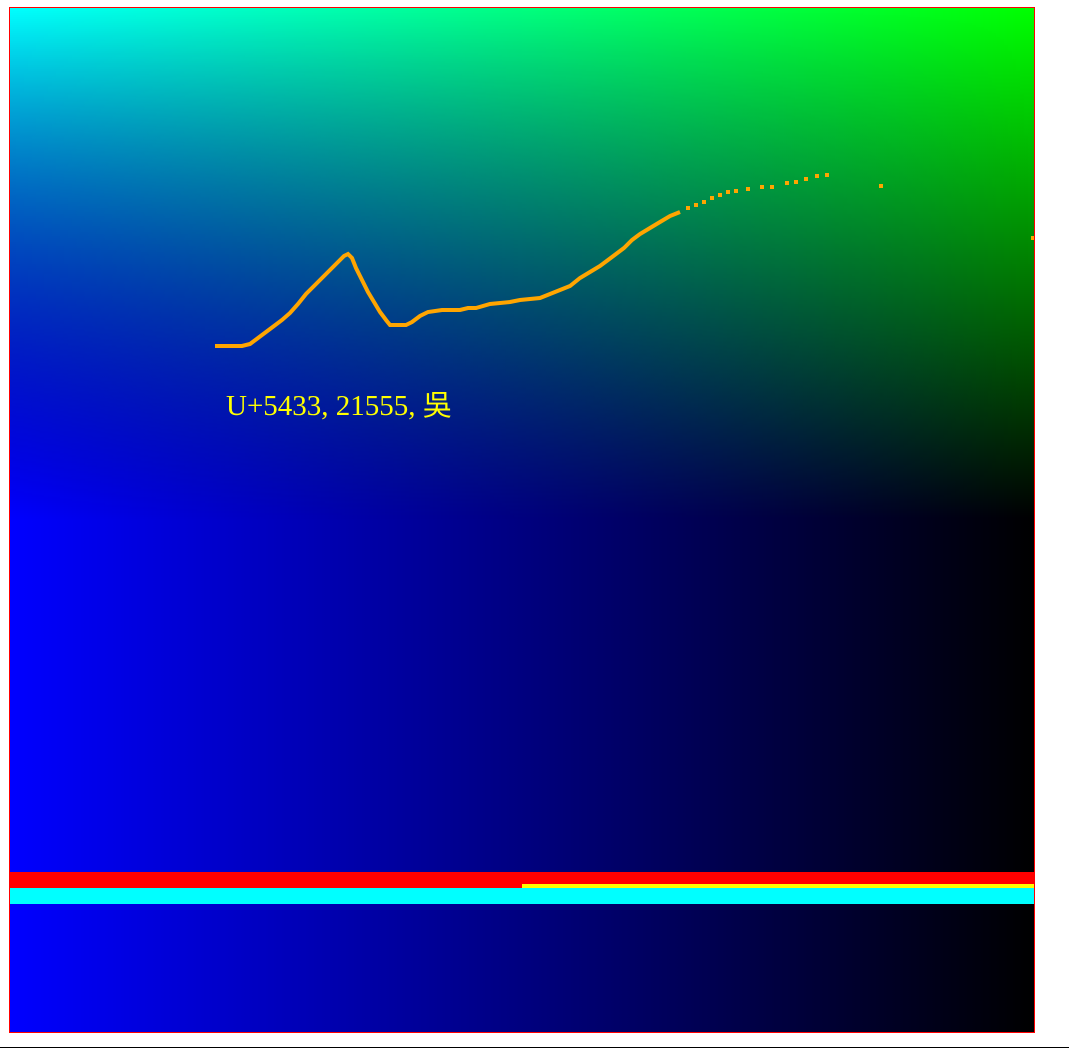 This screenshot has width=1069, height=1055. I want to click on red-bar, so click(522, 878).